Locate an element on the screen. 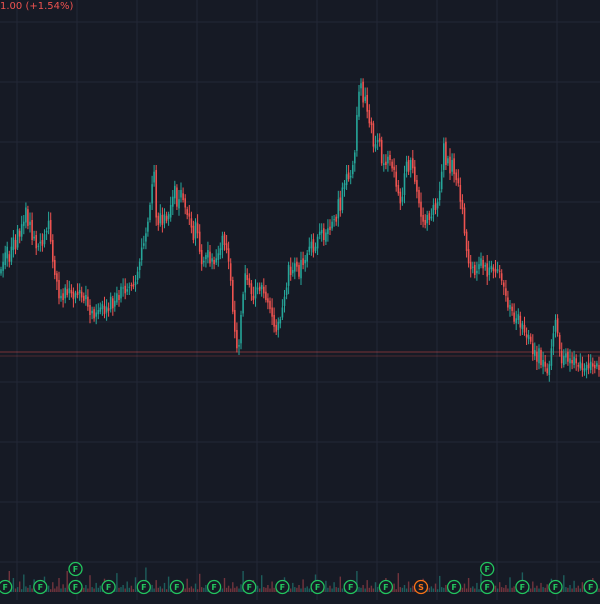 Image resolution: width=600 pixels, height=604 pixels. price-line-layer is located at coordinates (300, 354).